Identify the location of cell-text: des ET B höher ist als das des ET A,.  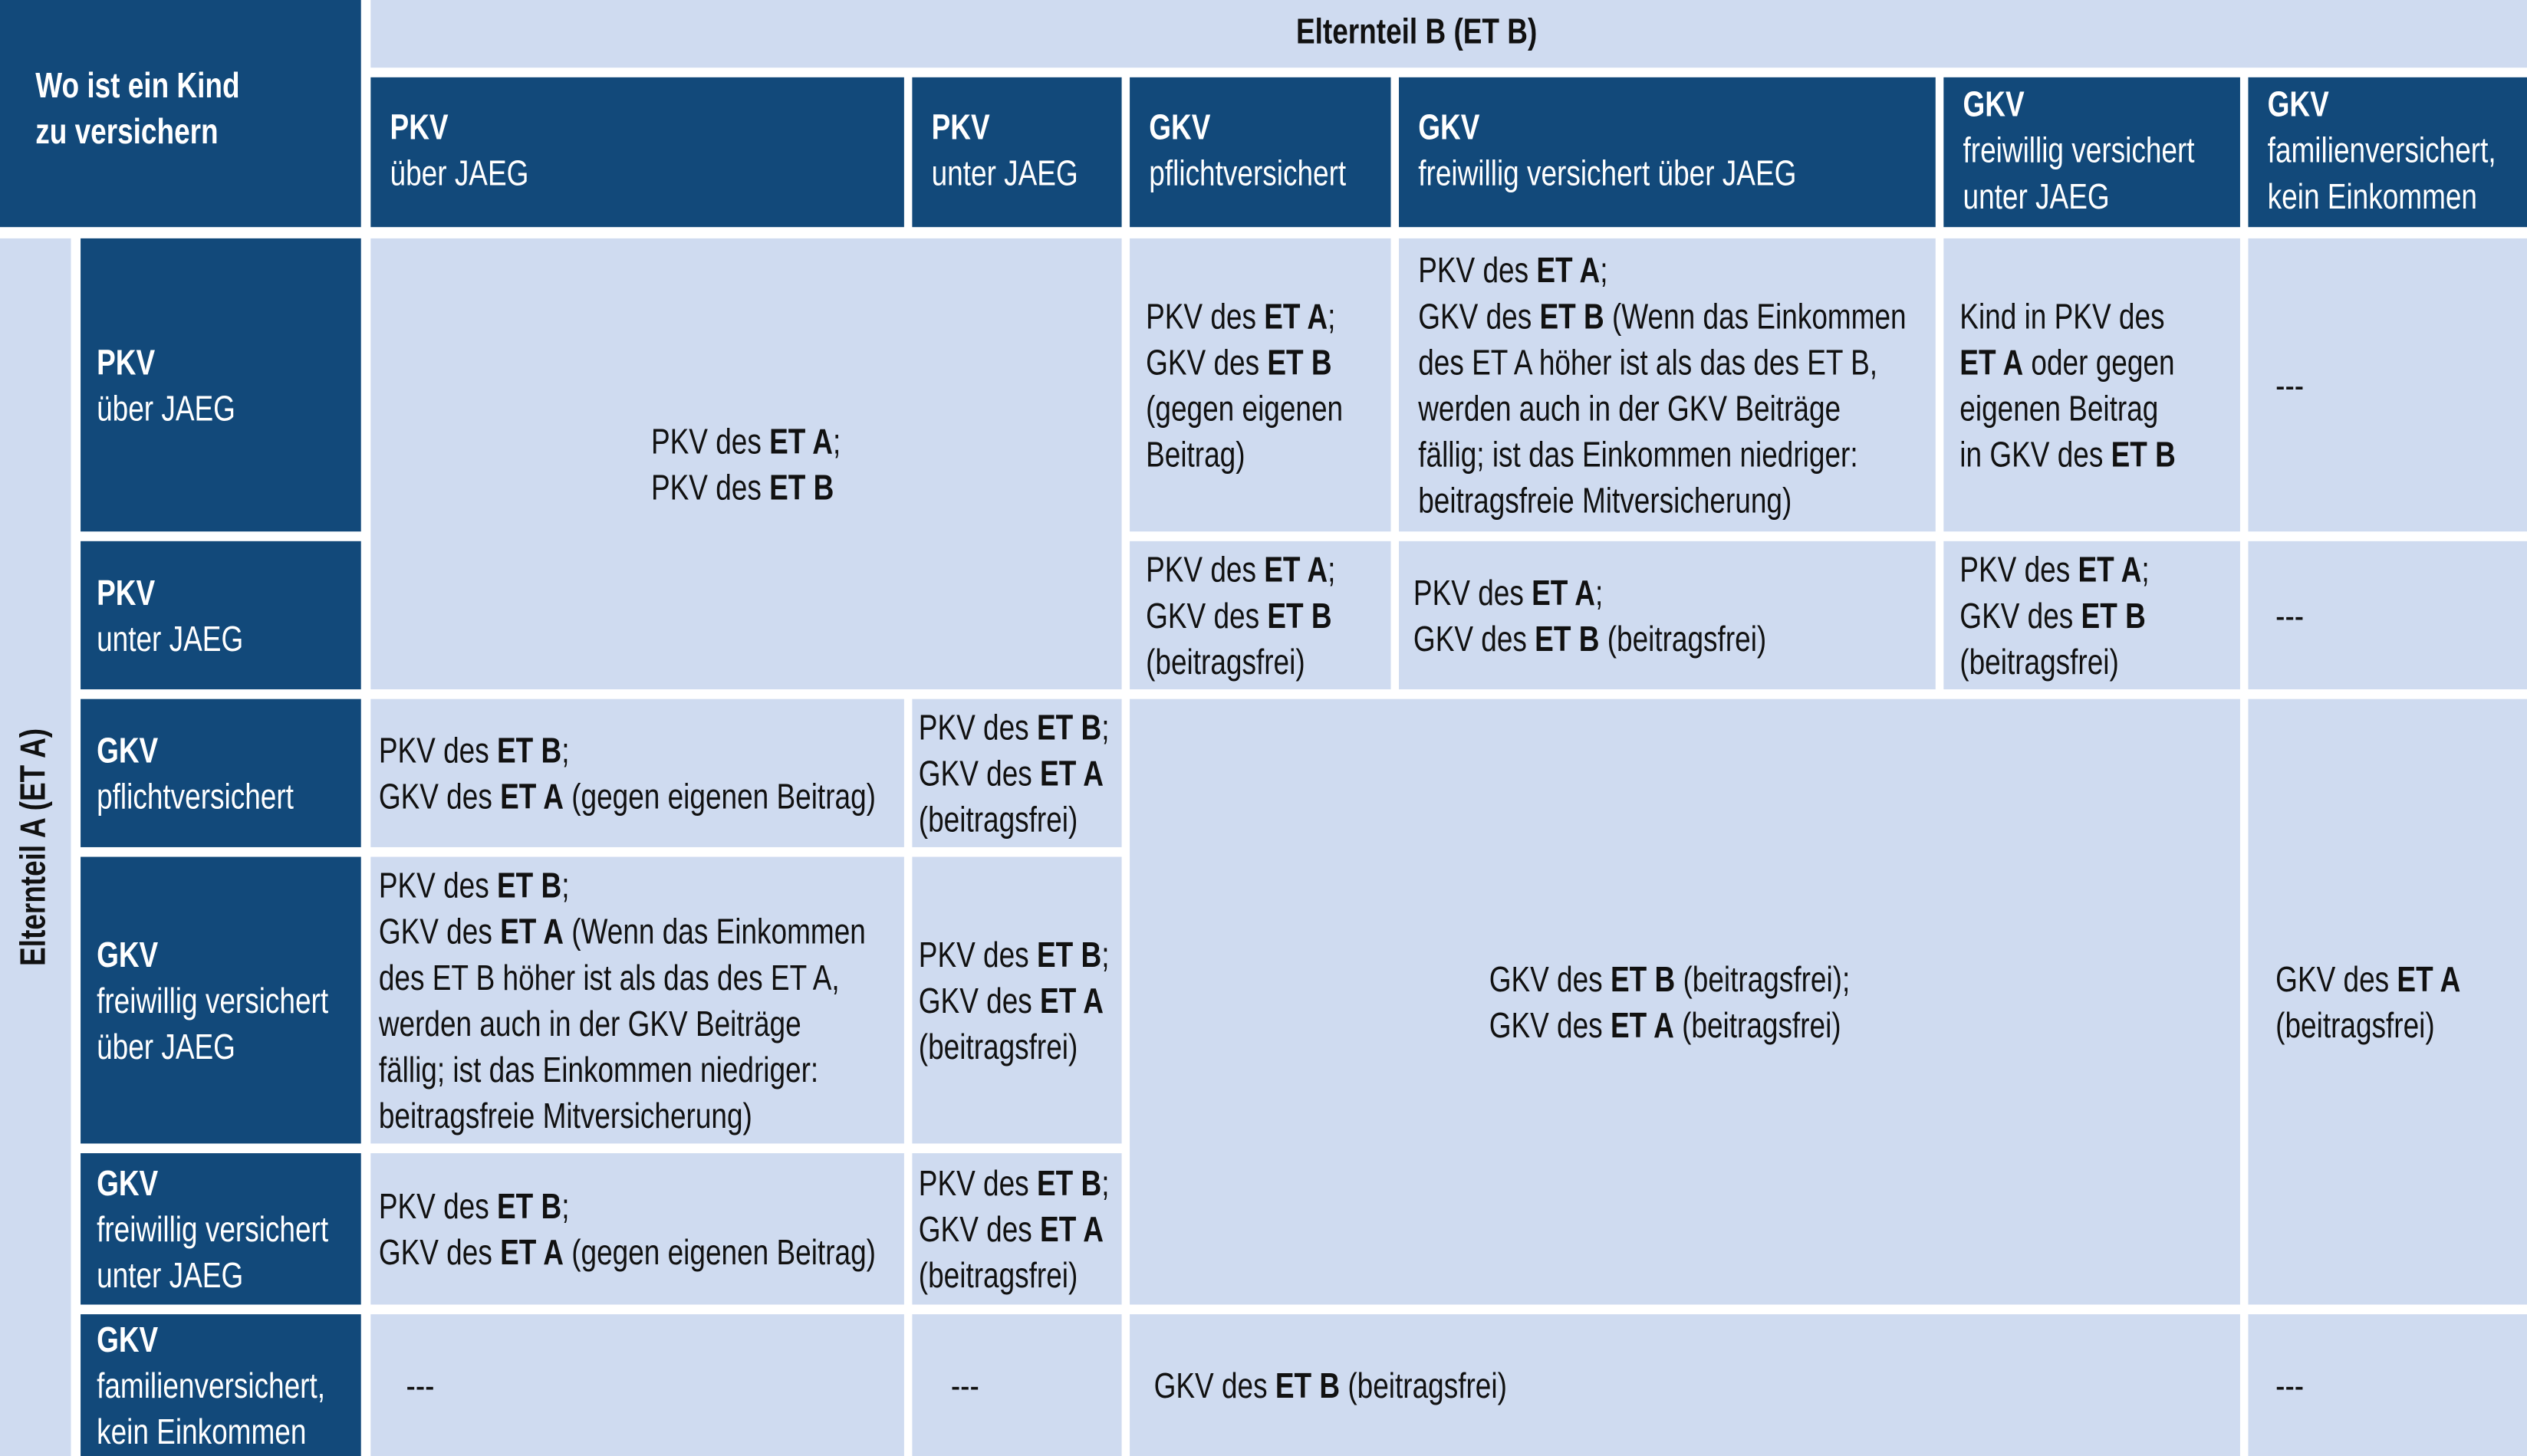
(609, 978).